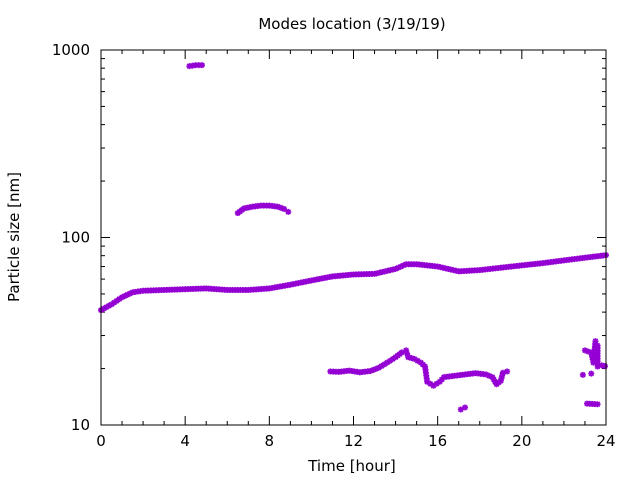 The width and height of the screenshot is (640, 480). I want to click on y-tick-label: 1000, so click(71, 50).